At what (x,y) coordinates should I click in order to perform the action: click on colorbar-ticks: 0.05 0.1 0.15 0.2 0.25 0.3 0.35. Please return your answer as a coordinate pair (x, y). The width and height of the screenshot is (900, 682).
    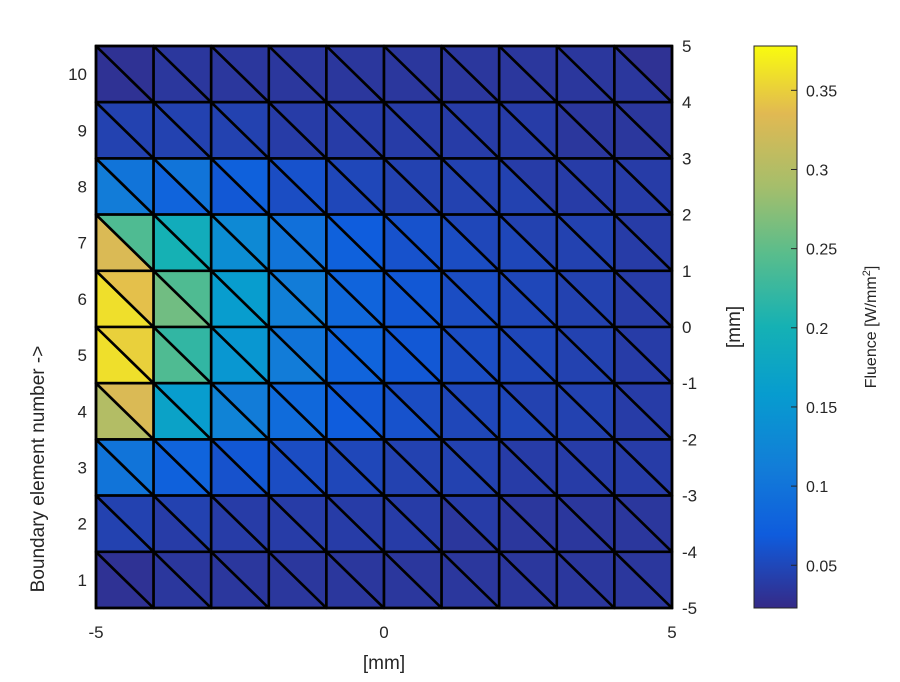
    Looking at the image, I should click on (814, 329).